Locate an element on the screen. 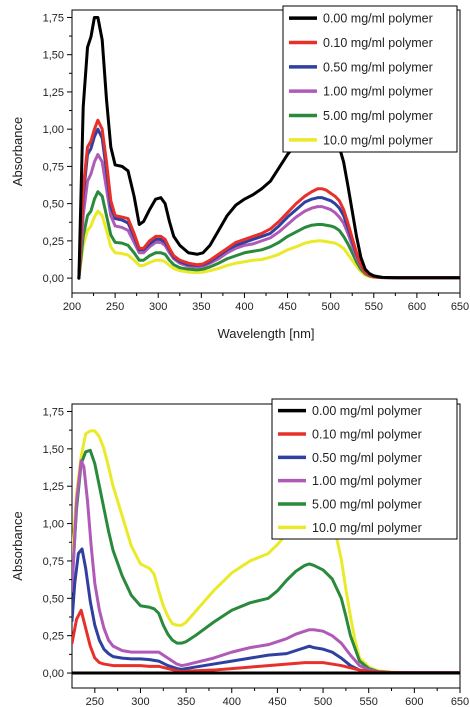 The height and width of the screenshot is (707, 470). x-tick-label: 200 is located at coordinates (72, 307).